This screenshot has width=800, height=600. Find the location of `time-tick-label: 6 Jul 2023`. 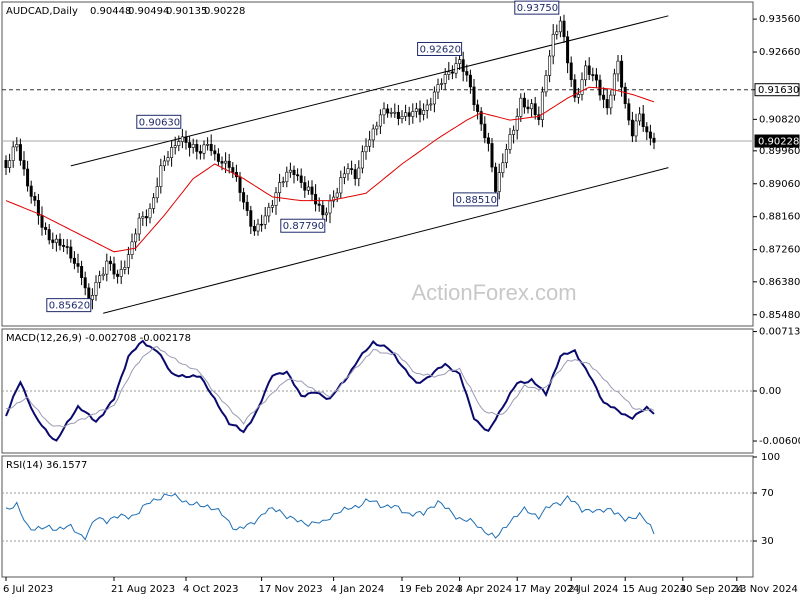

time-tick-label: 6 Jul 2023 is located at coordinates (28, 589).